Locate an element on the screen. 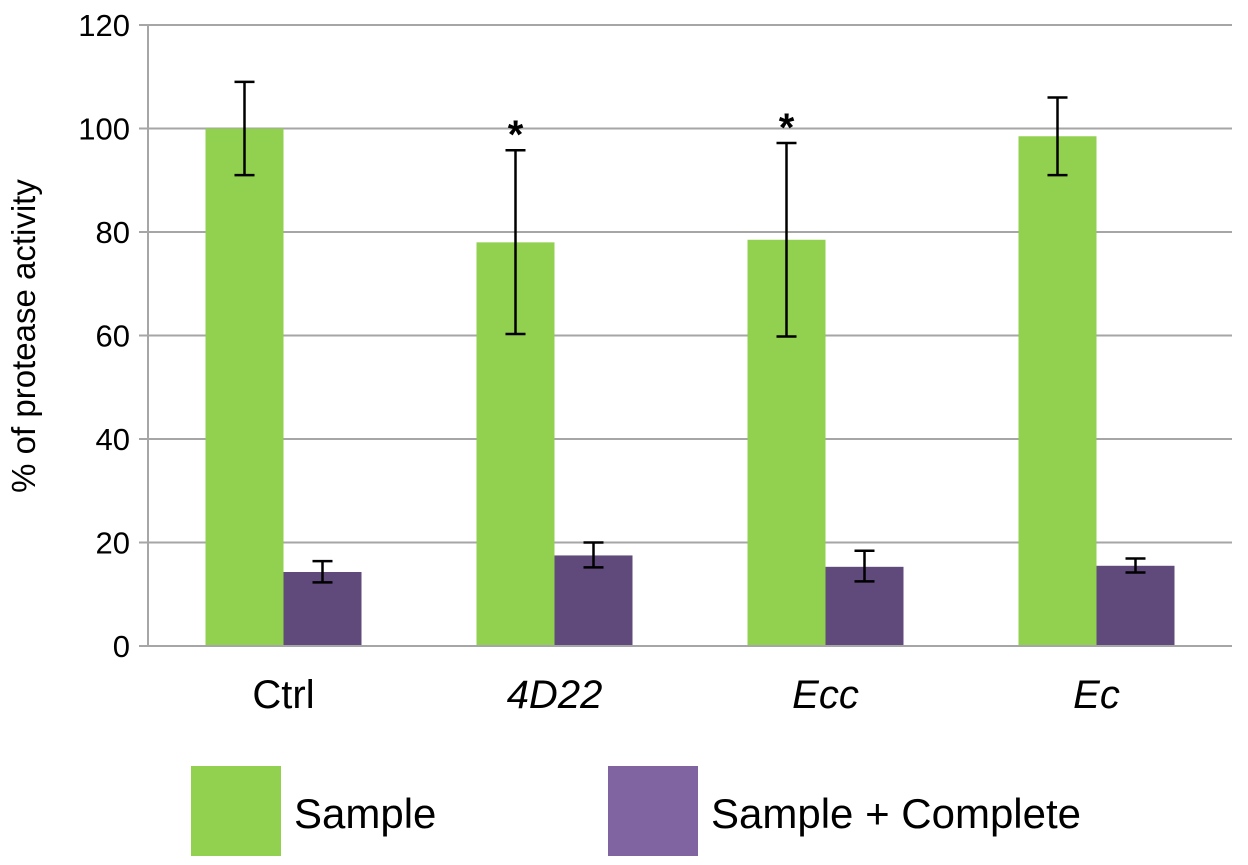 This screenshot has height=865, width=1248. x-tick-label: Ecc is located at coordinates (825, 695).